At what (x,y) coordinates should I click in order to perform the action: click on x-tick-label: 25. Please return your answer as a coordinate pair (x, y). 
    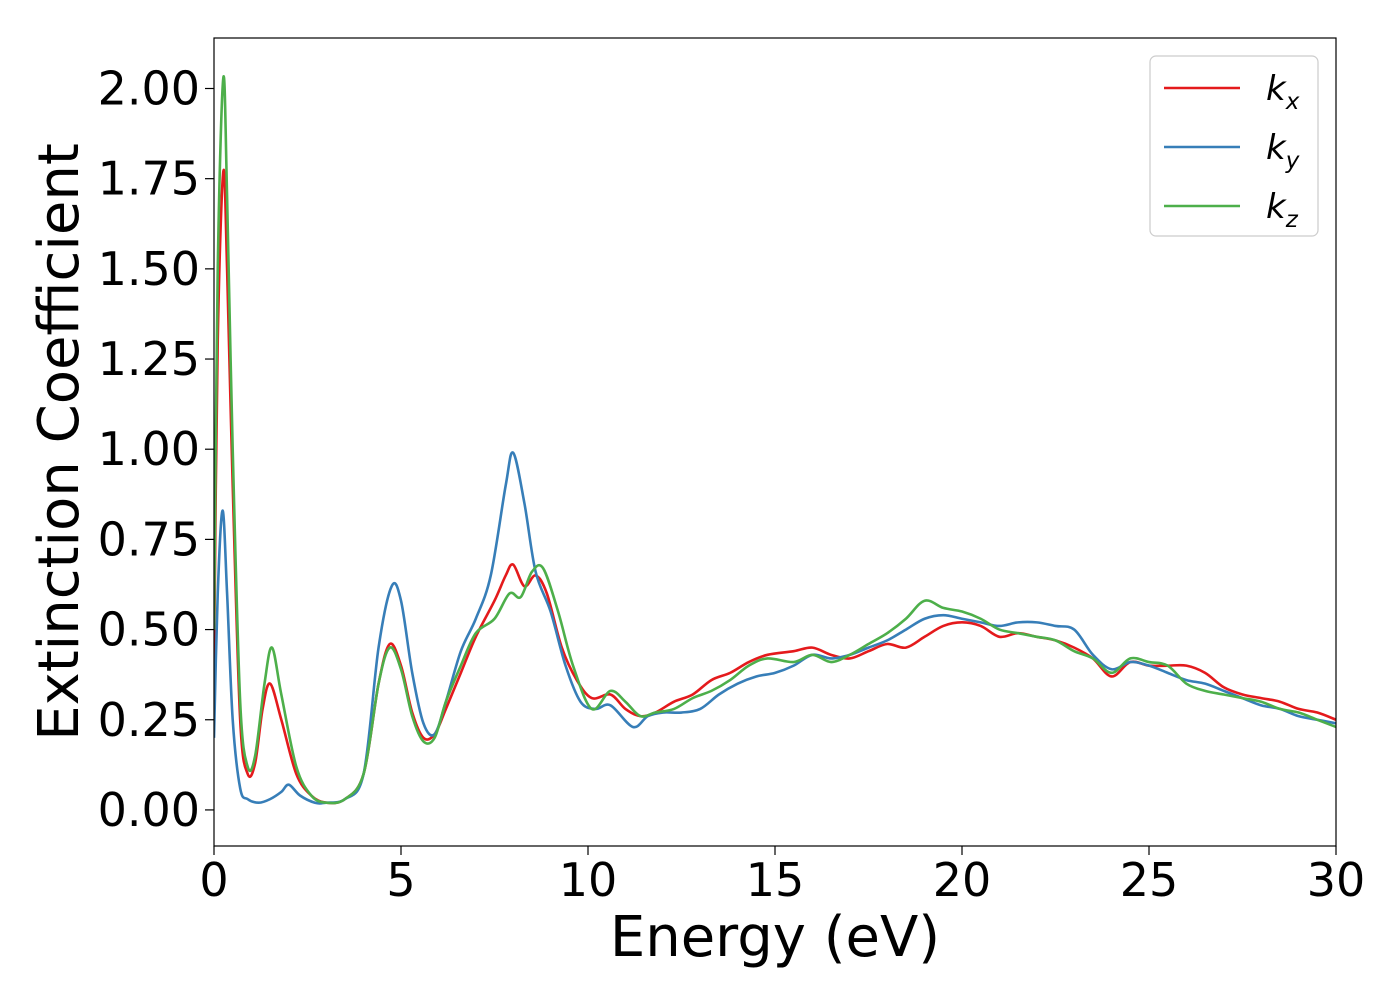
    Looking at the image, I should click on (1149, 880).